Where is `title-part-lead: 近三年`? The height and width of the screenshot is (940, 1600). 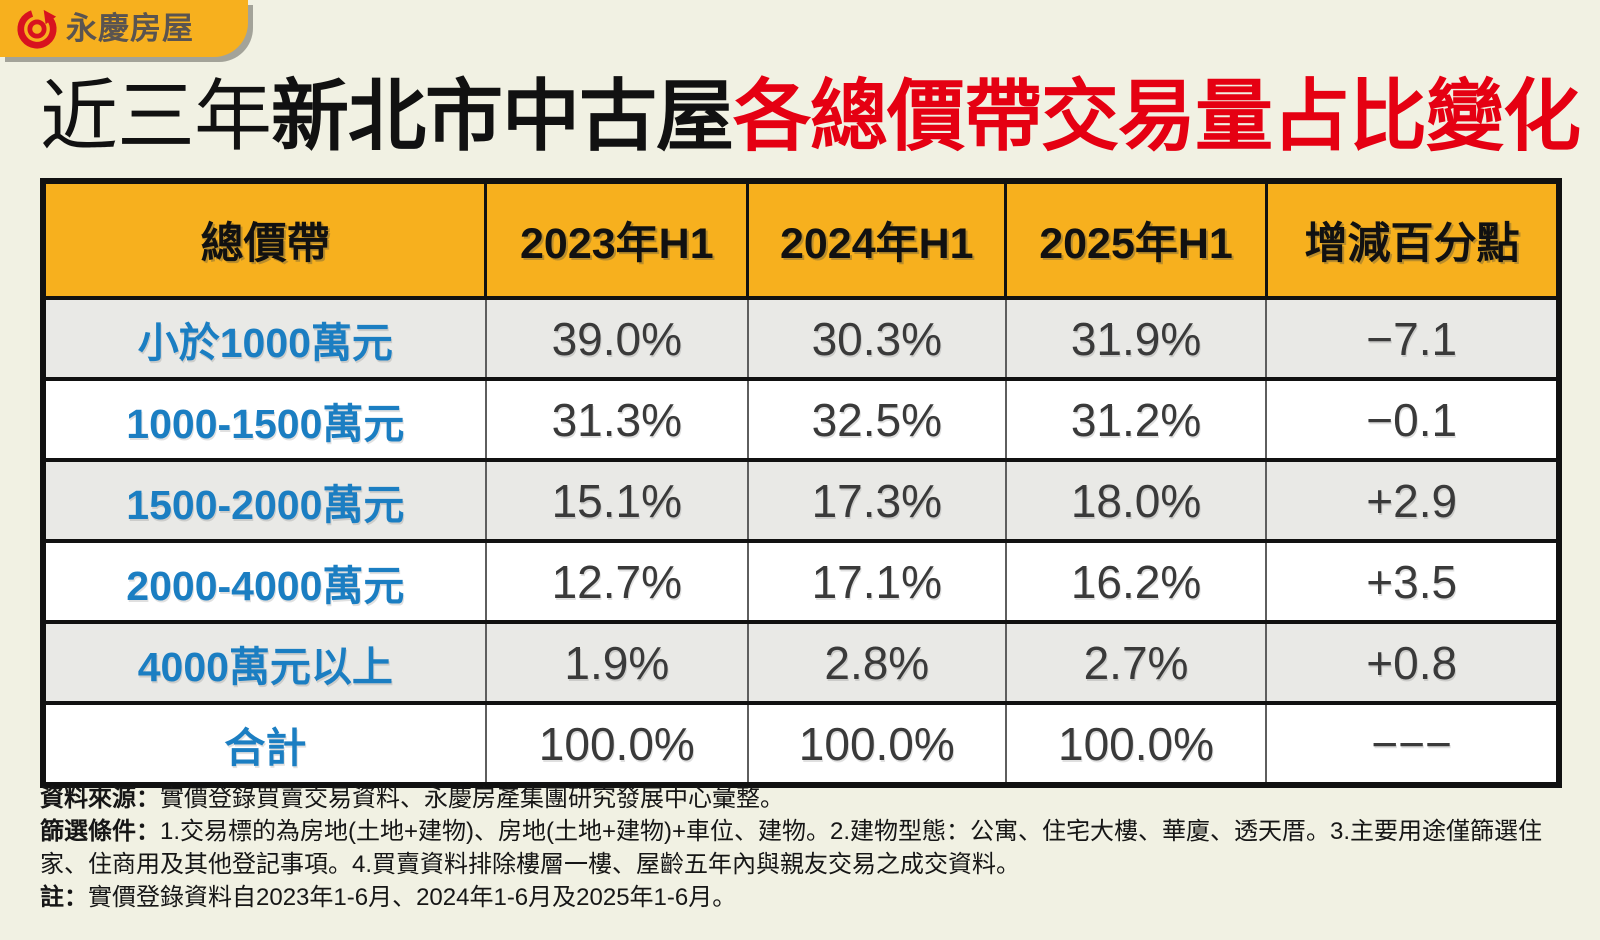 title-part-lead: 近三年 is located at coordinates (156, 116).